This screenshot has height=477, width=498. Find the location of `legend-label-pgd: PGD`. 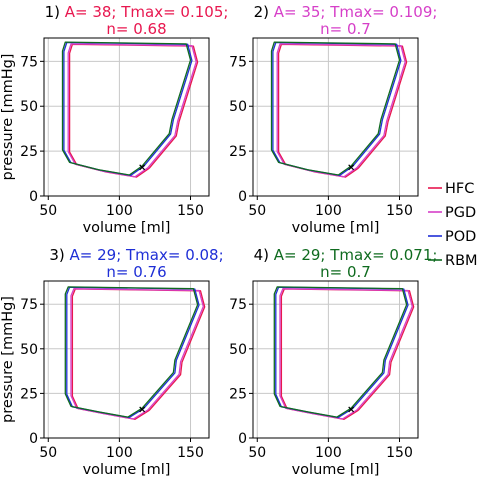

legend-label-pgd: PGD is located at coordinates (460, 213).